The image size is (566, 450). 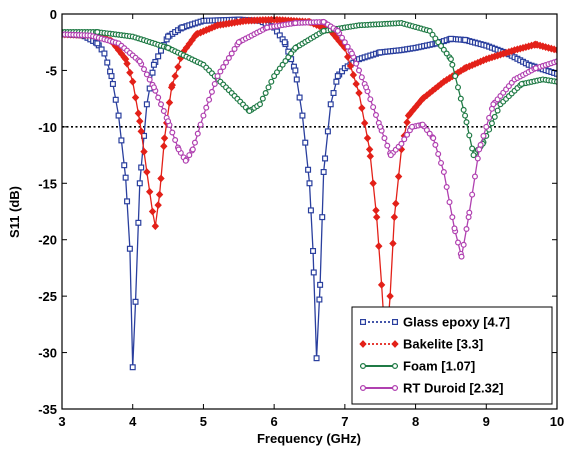 I want to click on y-axis-label: S11 (dB), so click(x=14, y=212).